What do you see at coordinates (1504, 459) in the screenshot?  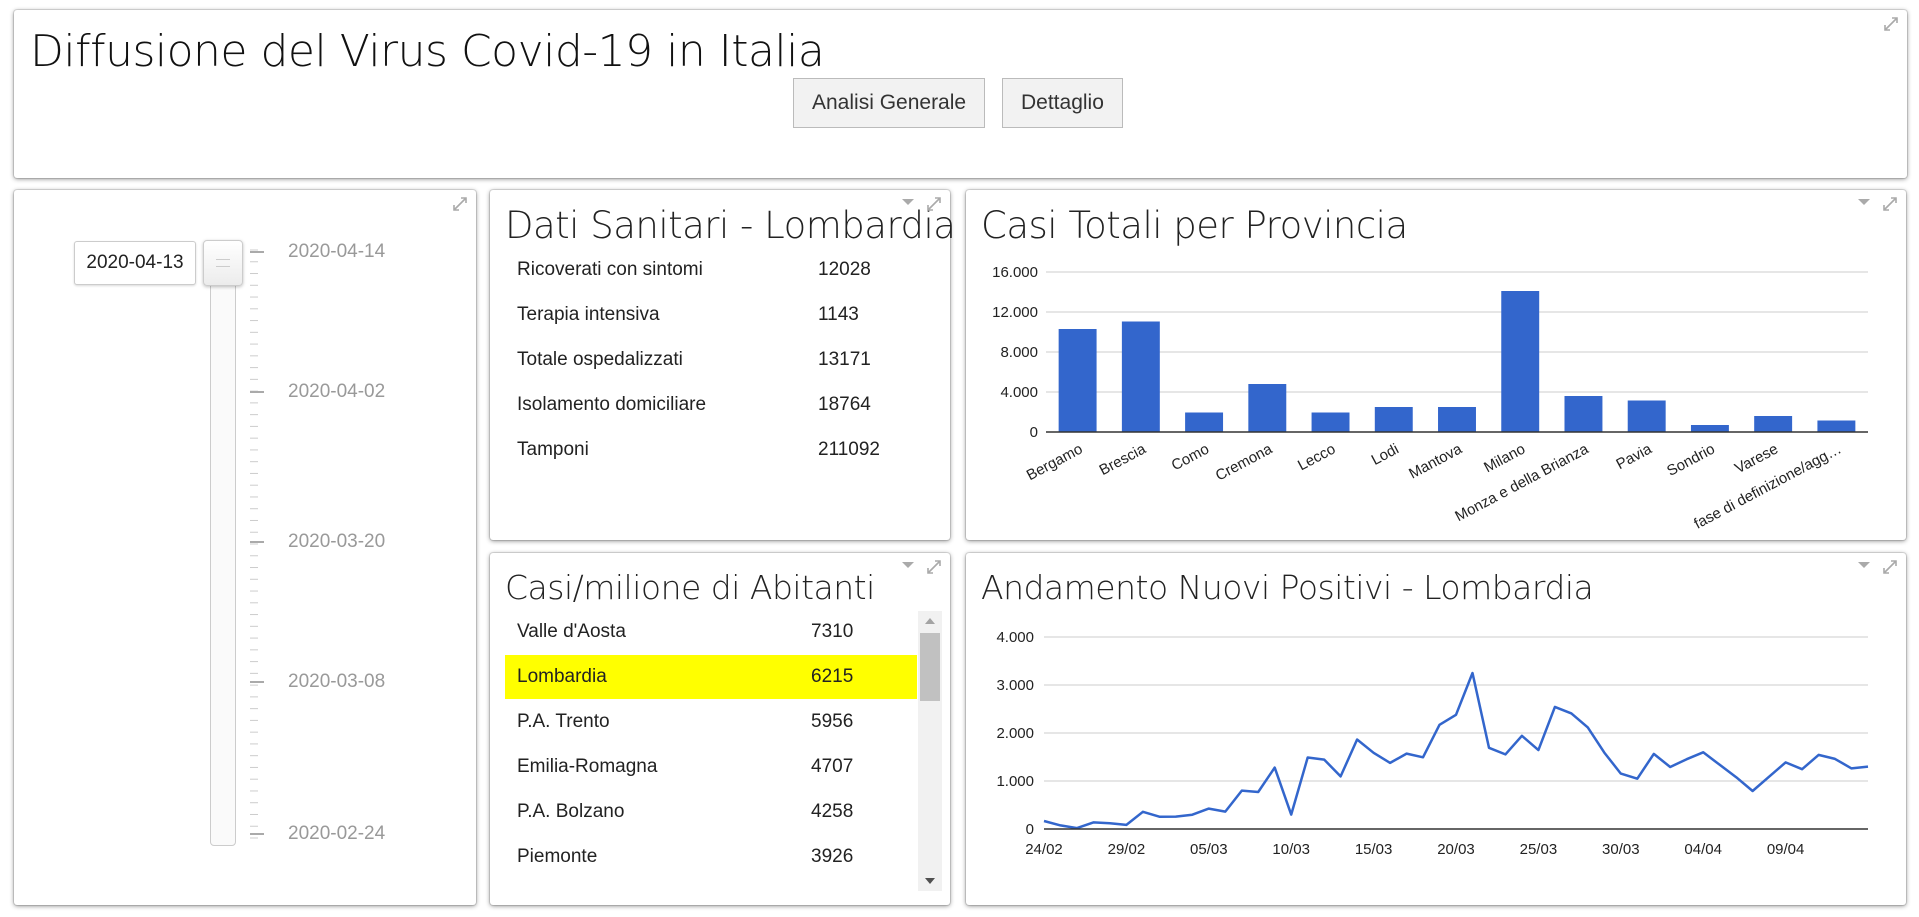 I see `x-tick-label: Milano` at bounding box center [1504, 459].